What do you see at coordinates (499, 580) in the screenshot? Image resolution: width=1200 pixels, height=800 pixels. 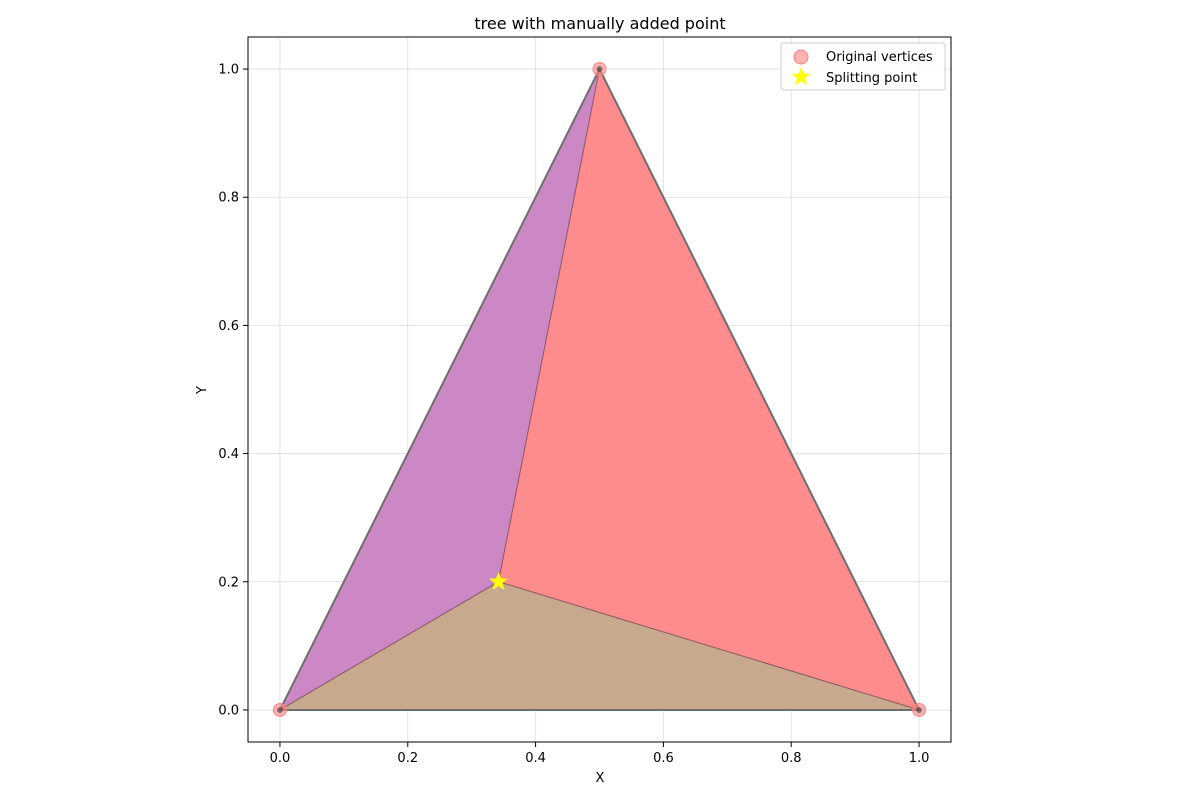 I see `splitting-point-star` at bounding box center [499, 580].